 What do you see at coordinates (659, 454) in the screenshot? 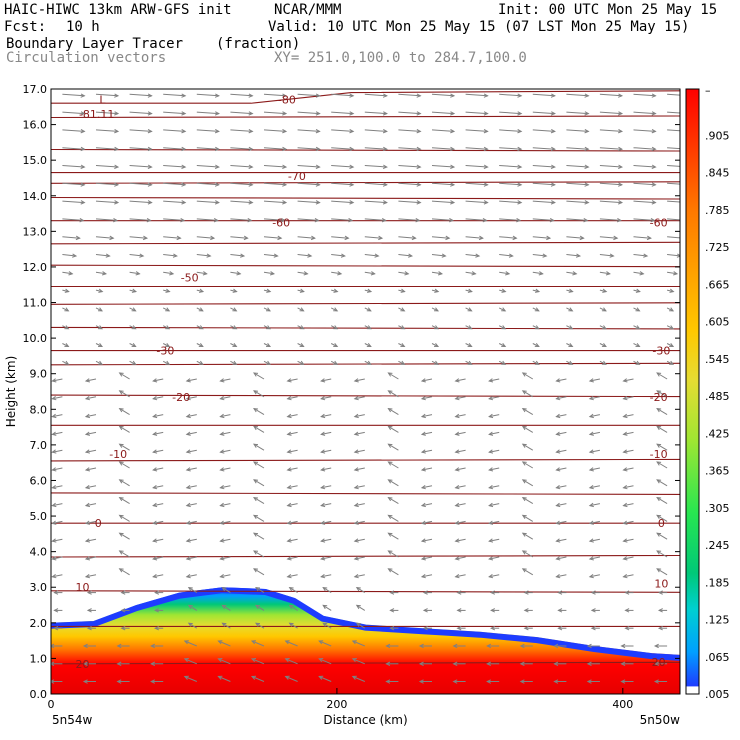
I see `isotherm-label: -10` at bounding box center [659, 454].